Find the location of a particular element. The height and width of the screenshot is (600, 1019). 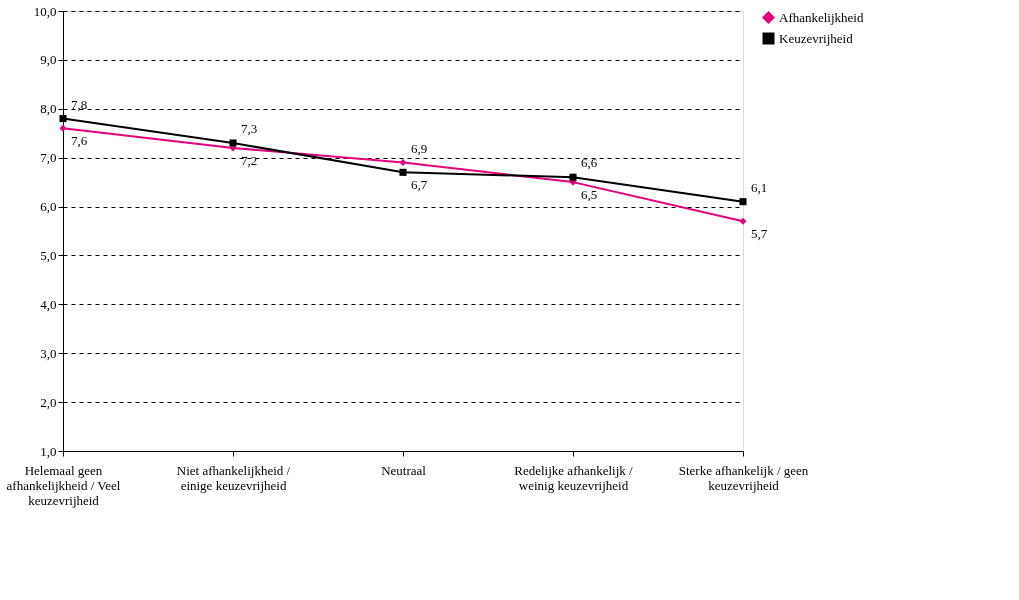

x-tick-label: Sterke afhankelijk / geen keuzevrijheid is located at coordinates (743, 477).